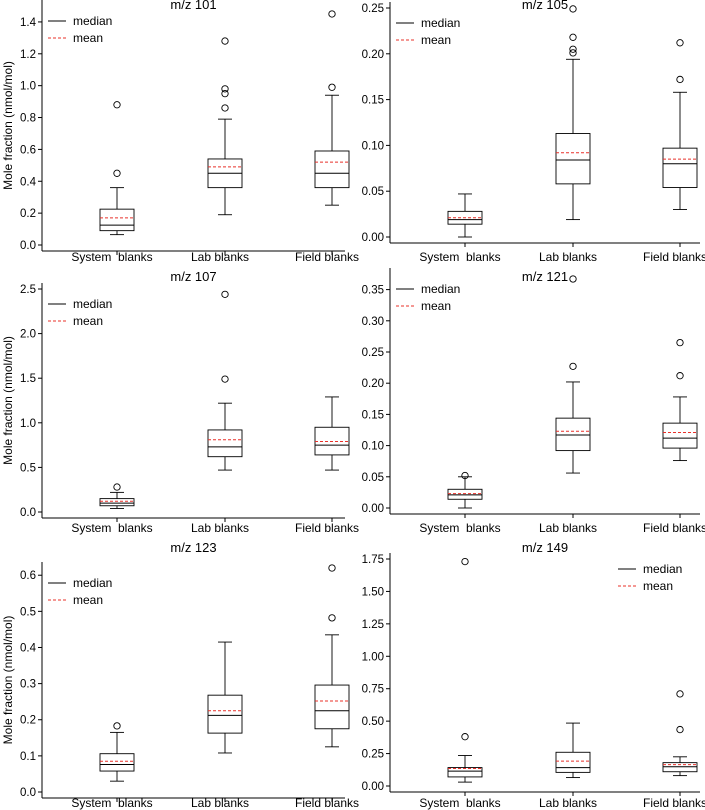  Describe the element at coordinates (28, 757) in the screenshot. I see `y-tick-label: 0.1` at that location.